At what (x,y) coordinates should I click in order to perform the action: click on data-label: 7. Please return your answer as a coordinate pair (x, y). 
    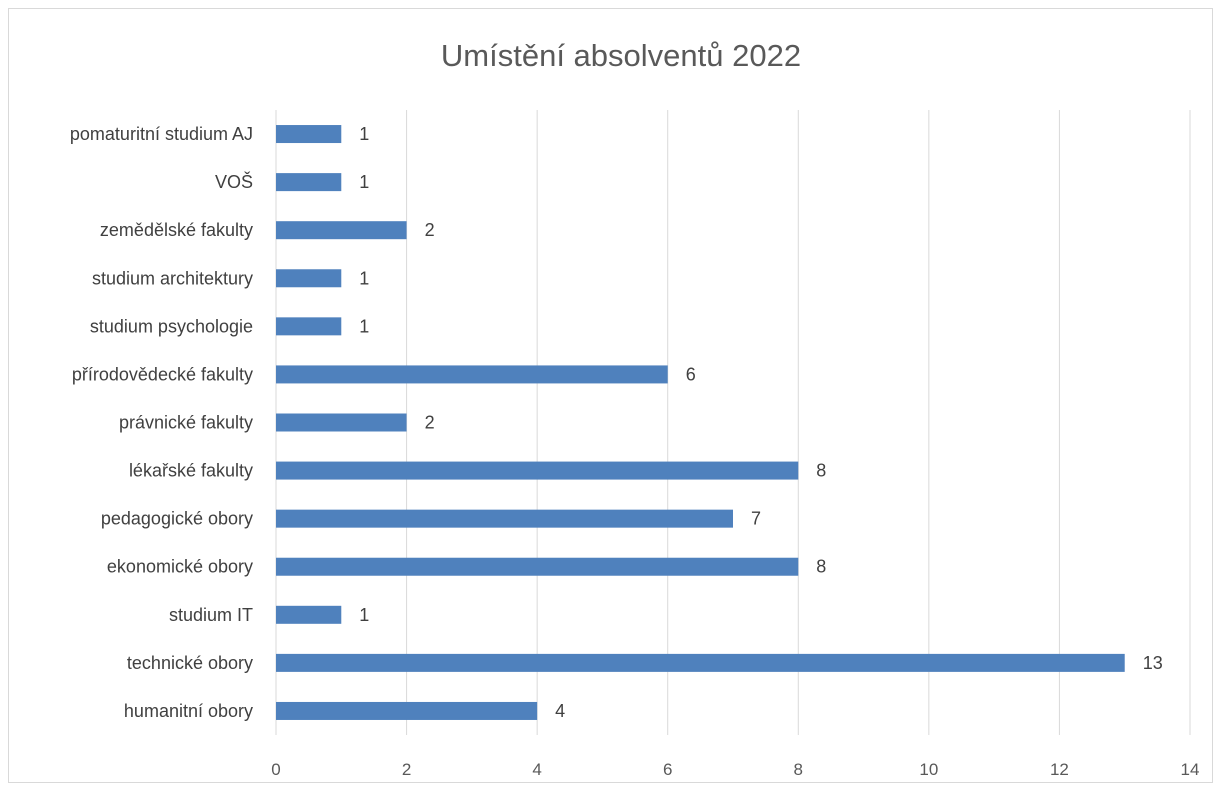
    Looking at the image, I should click on (756, 519).